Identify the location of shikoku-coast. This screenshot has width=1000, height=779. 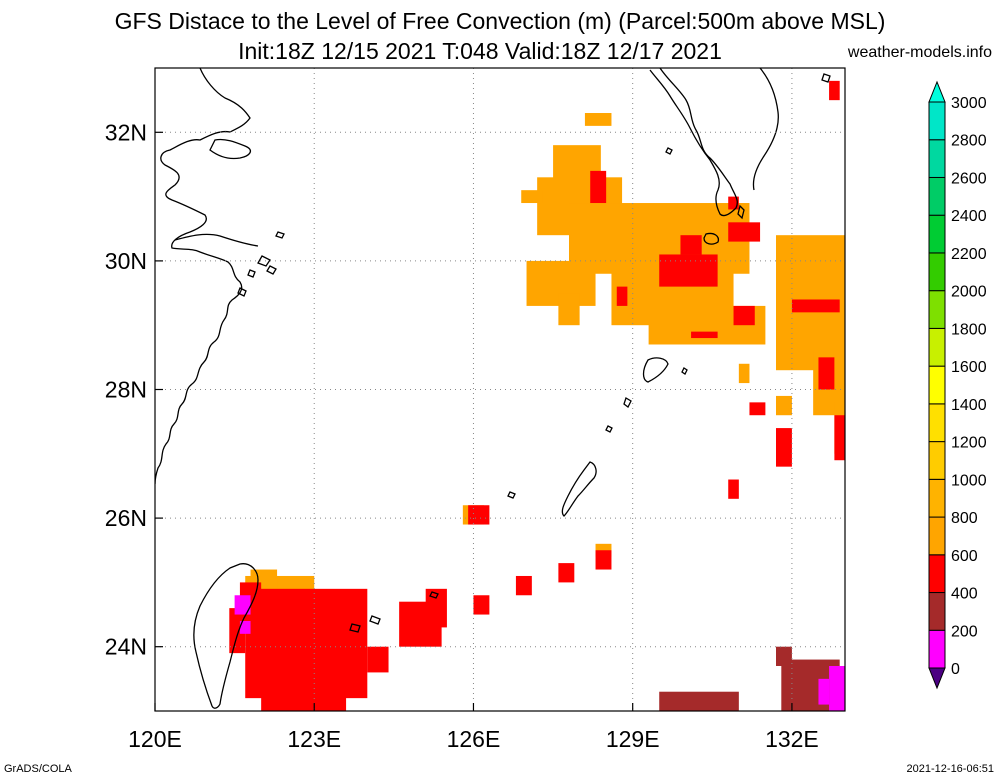
(765, 129).